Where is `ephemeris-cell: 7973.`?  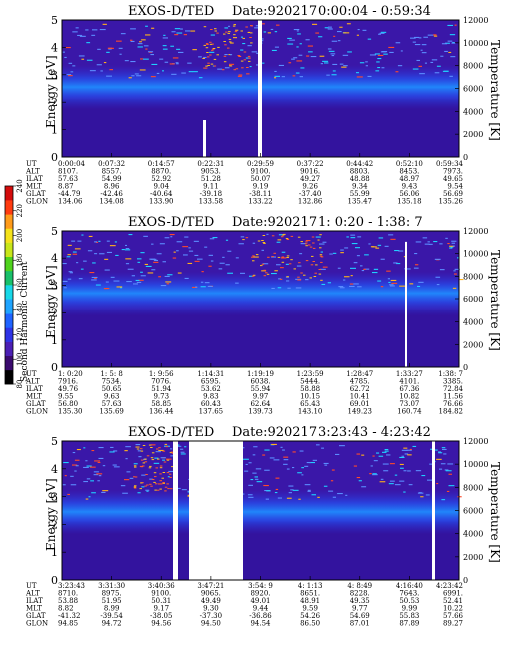 ephemeris-cell: 7973. is located at coordinates (453, 172).